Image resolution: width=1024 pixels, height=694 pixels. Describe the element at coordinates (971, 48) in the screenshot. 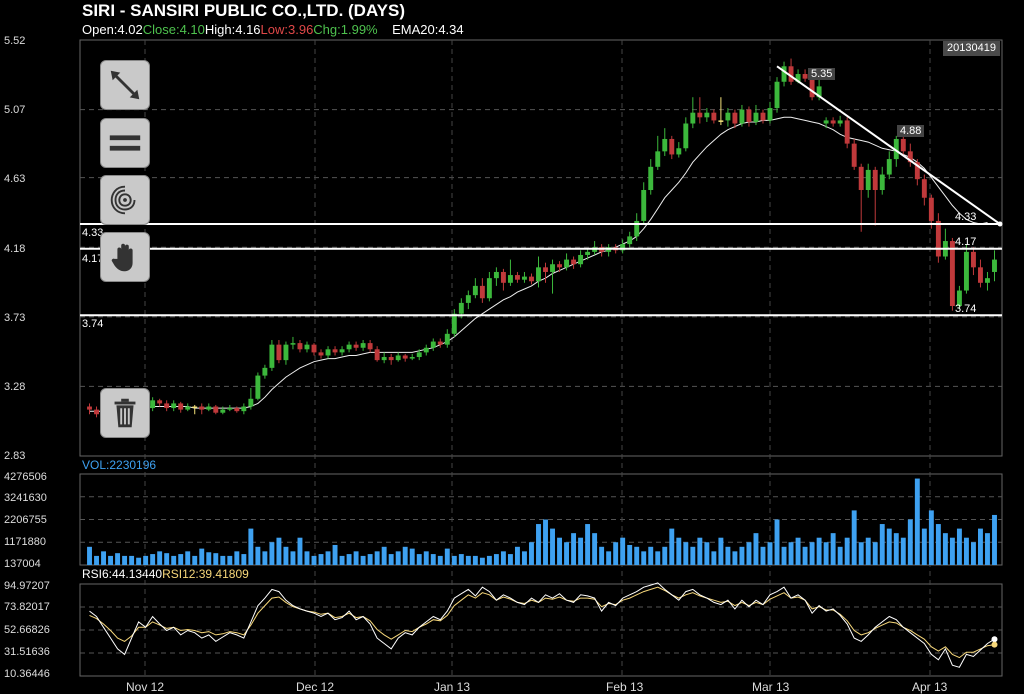

I see `date-badge: 20130419` at that location.